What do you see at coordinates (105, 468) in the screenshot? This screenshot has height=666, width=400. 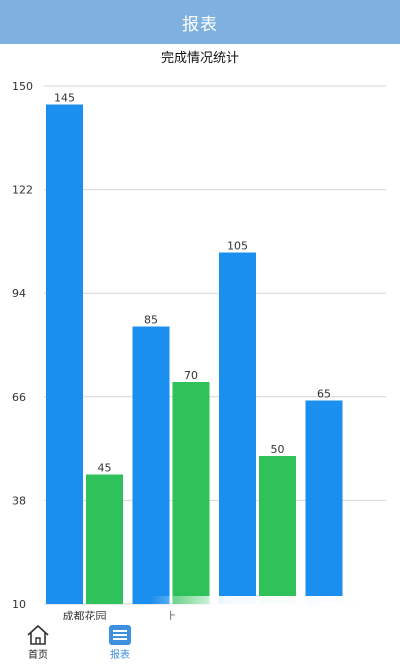 I see `data-label: 45` at bounding box center [105, 468].